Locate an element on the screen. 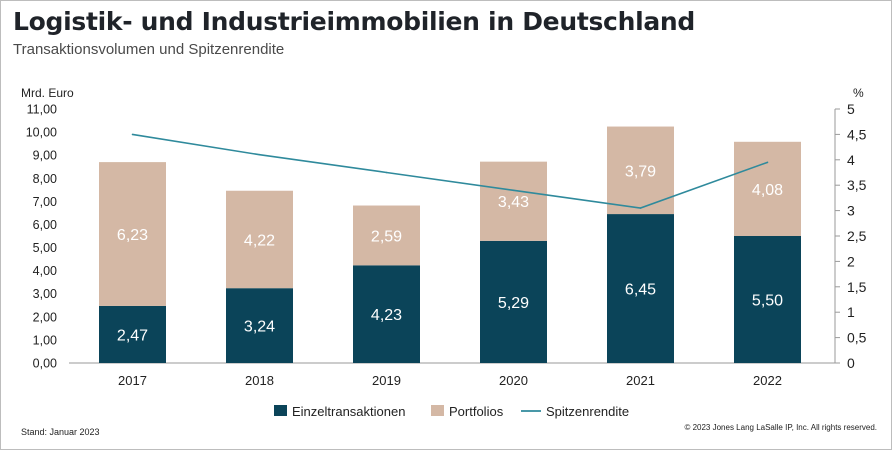 The height and width of the screenshot is (452, 894). y2-tick-label: 3,5 is located at coordinates (857, 185).